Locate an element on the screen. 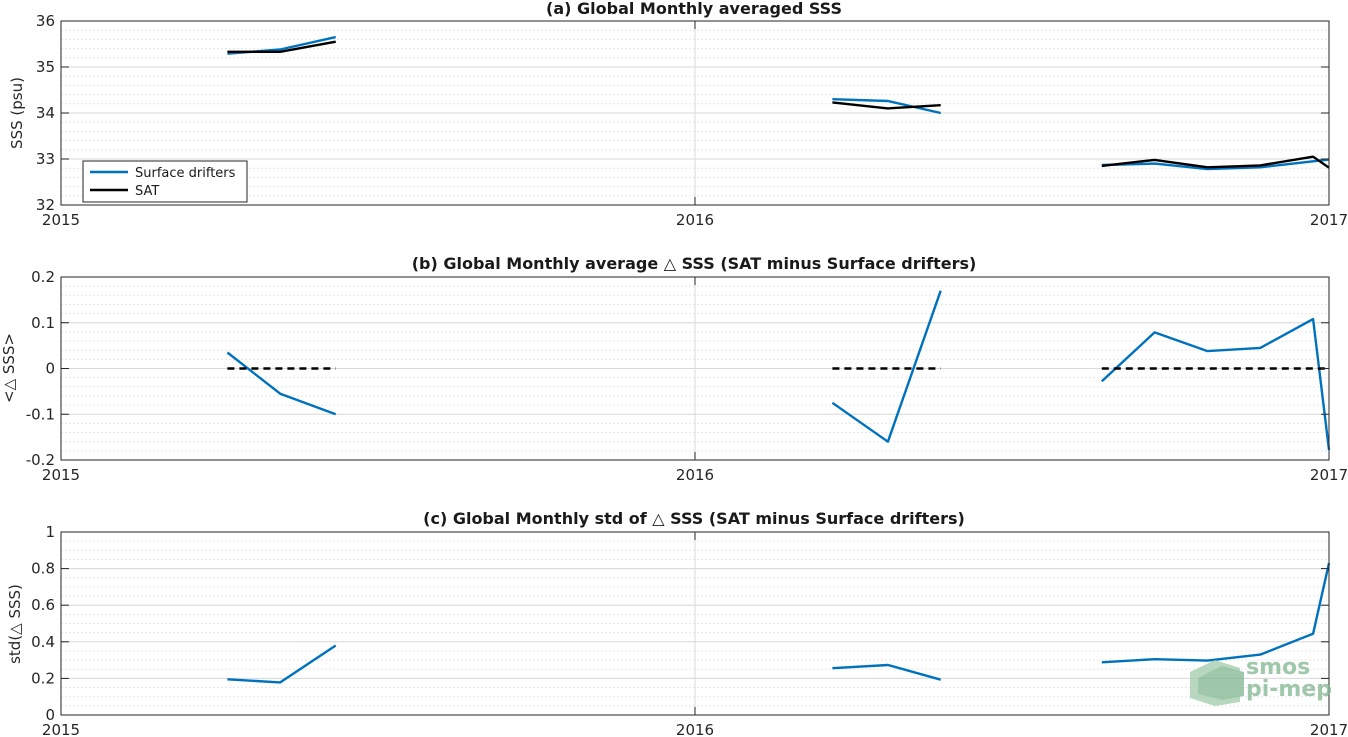  legend: Surface drifters SAT is located at coordinates (165, 181).